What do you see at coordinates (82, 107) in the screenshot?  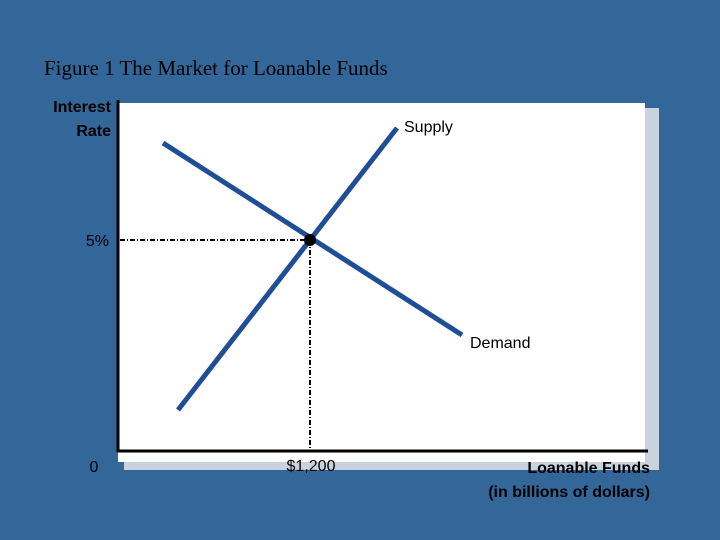 I see `y-axis-label: Interest` at bounding box center [82, 107].